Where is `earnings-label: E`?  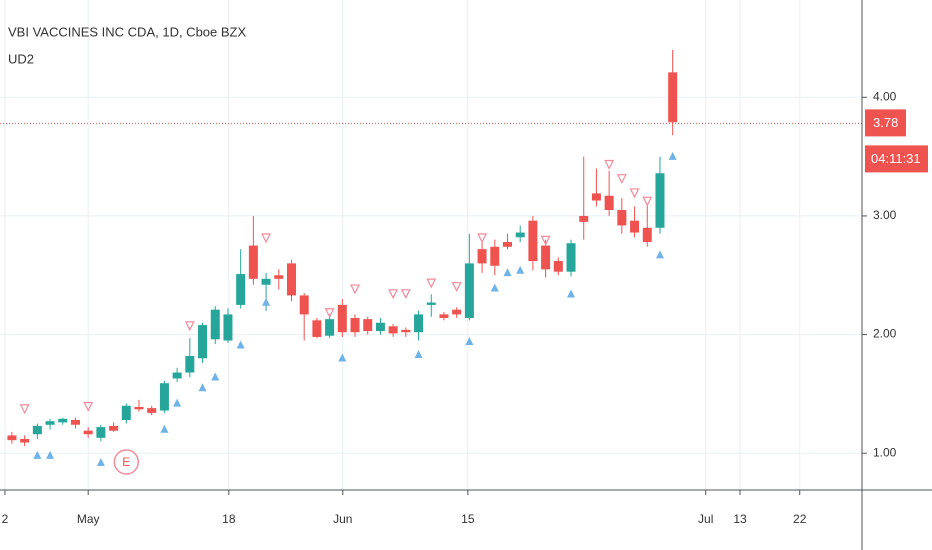
earnings-label: E is located at coordinates (126, 462).